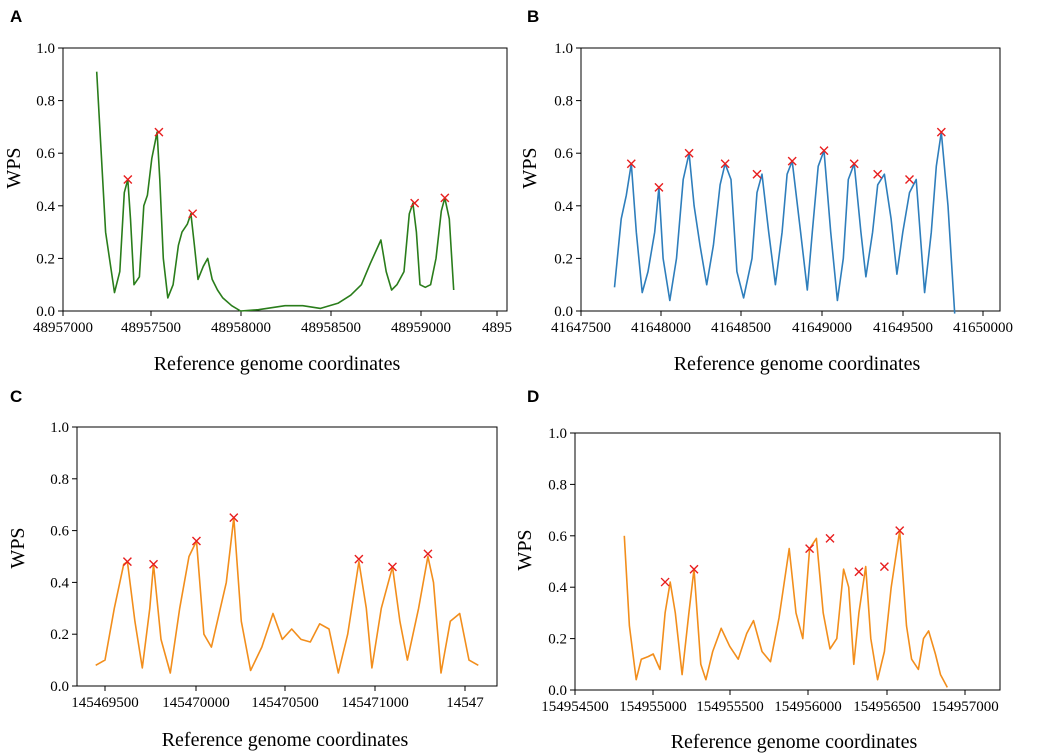 Image resolution: width=1059 pixels, height=756 pixels. What do you see at coordinates (653, 707) in the screenshot?
I see `x-tick-label: 154955000` at bounding box center [653, 707].